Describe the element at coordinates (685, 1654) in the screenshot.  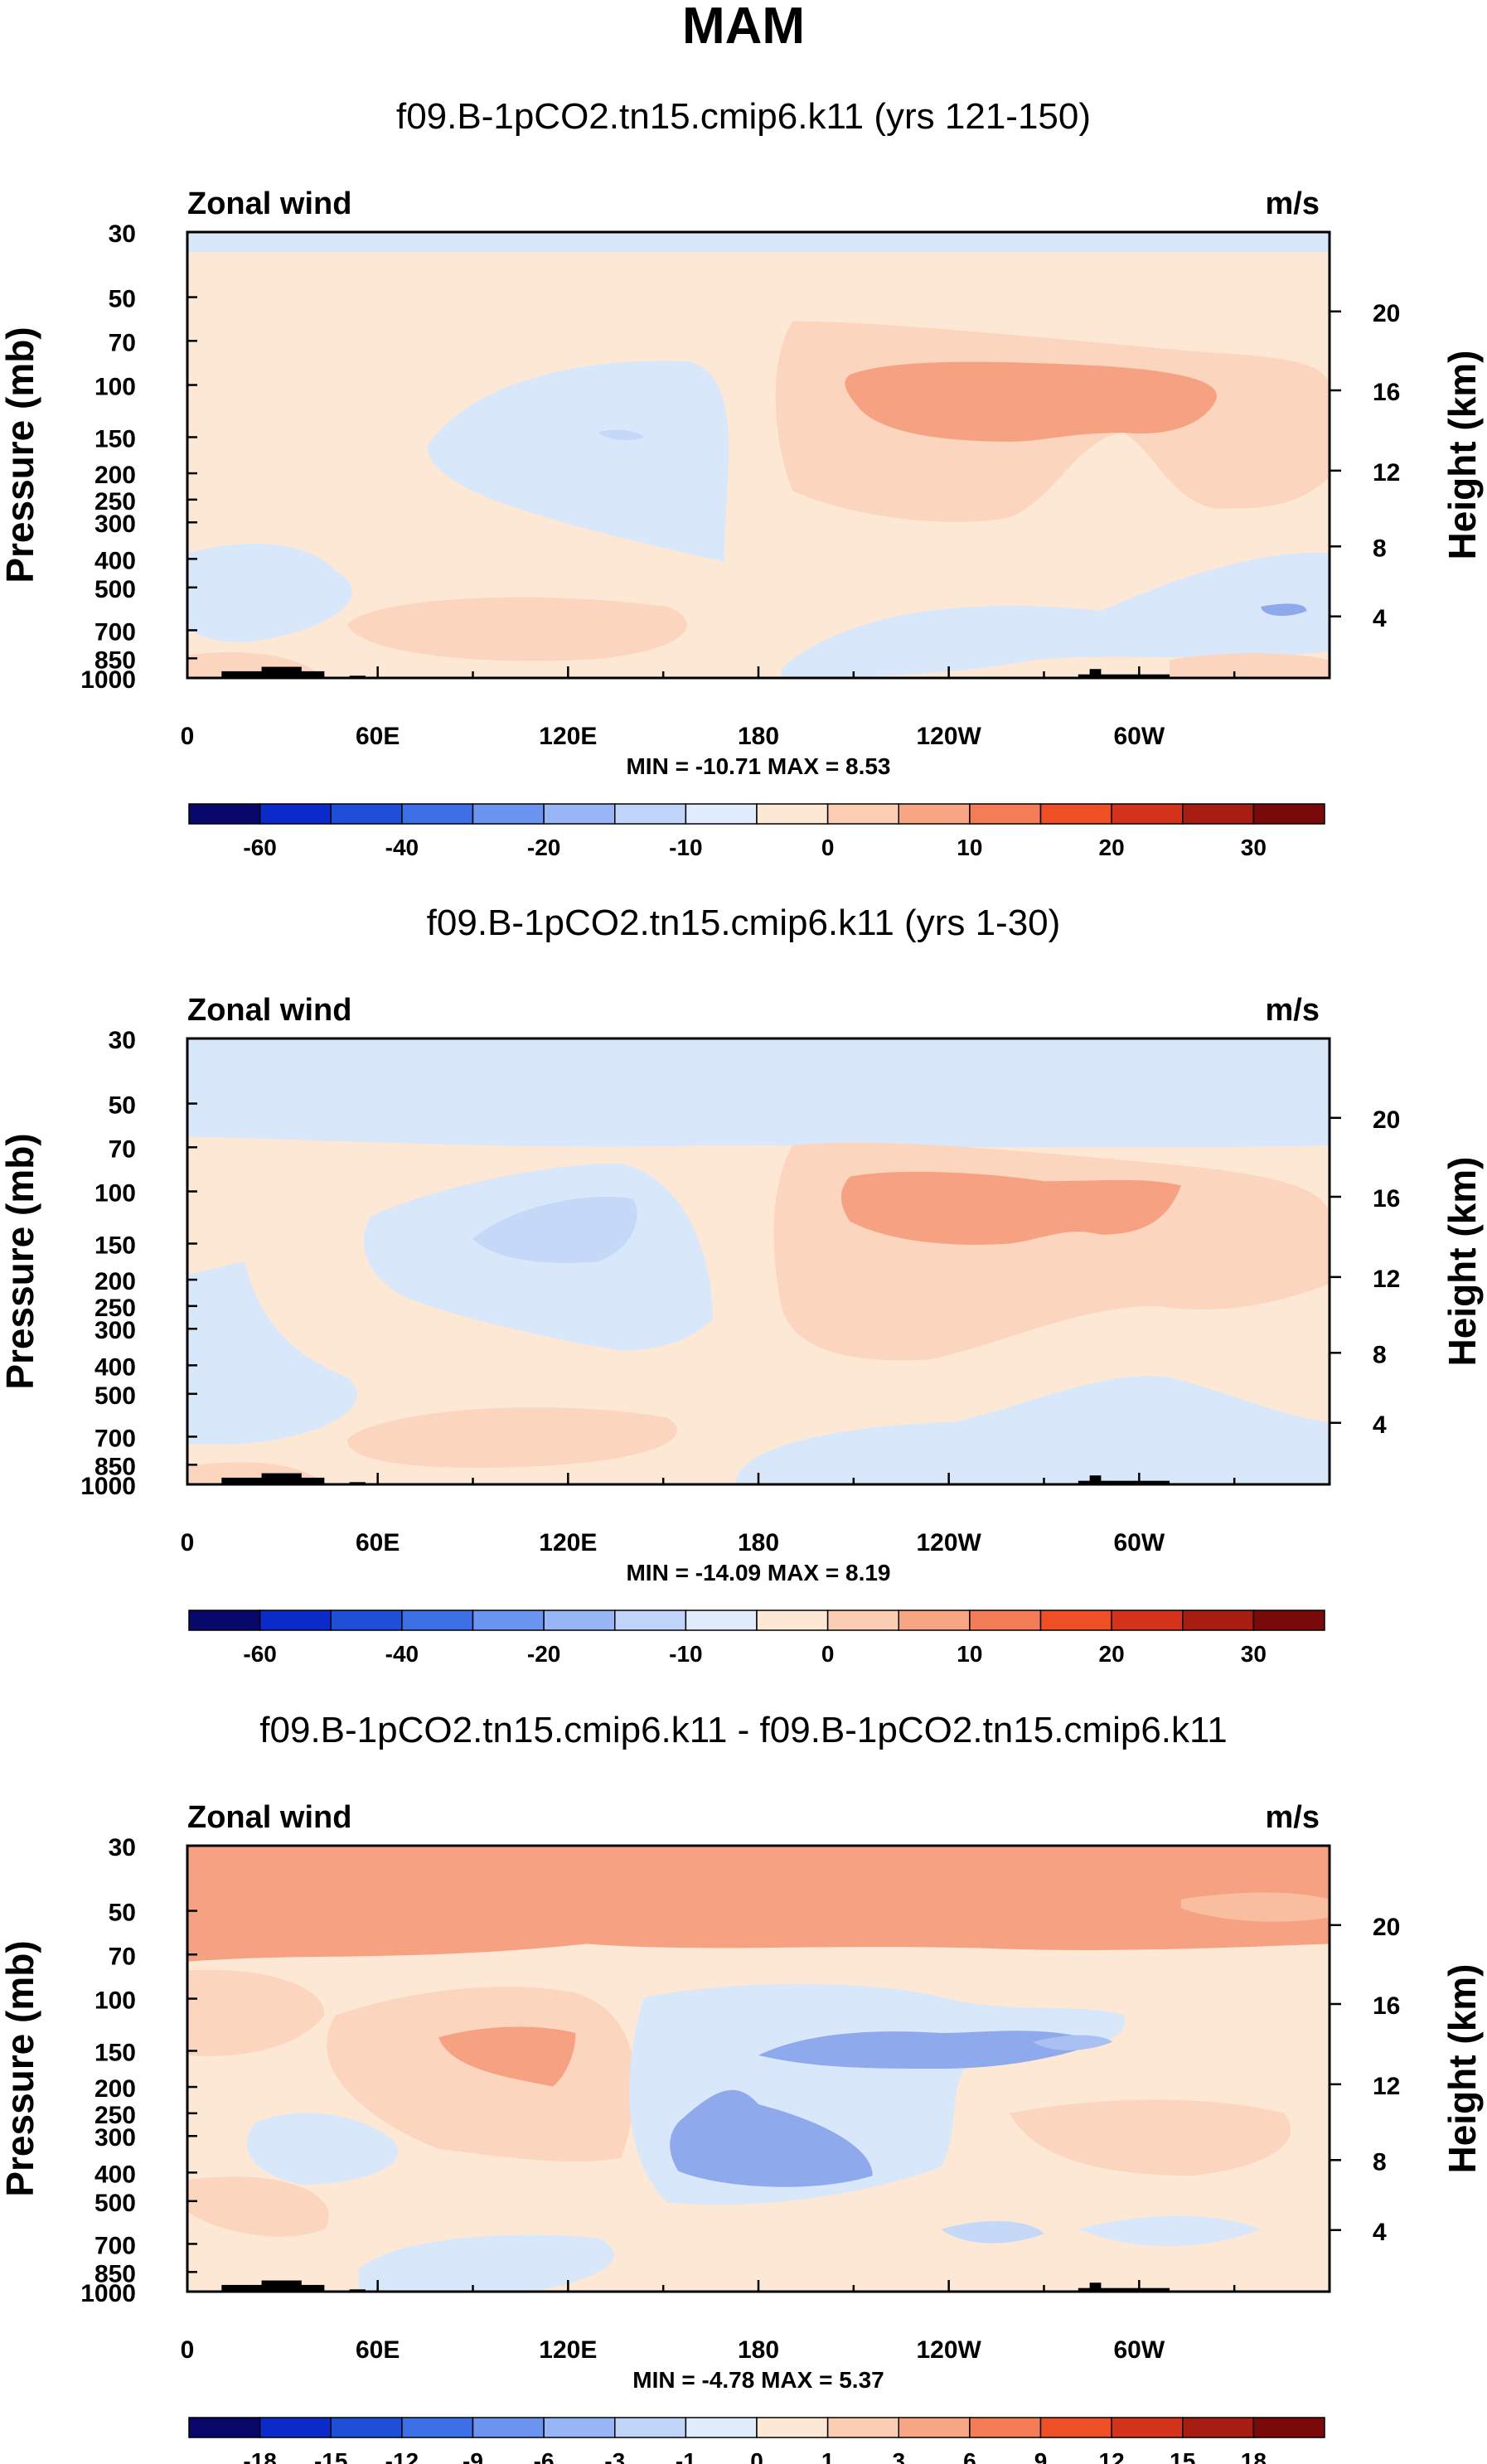
I see `colorbar-label: -10` at that location.